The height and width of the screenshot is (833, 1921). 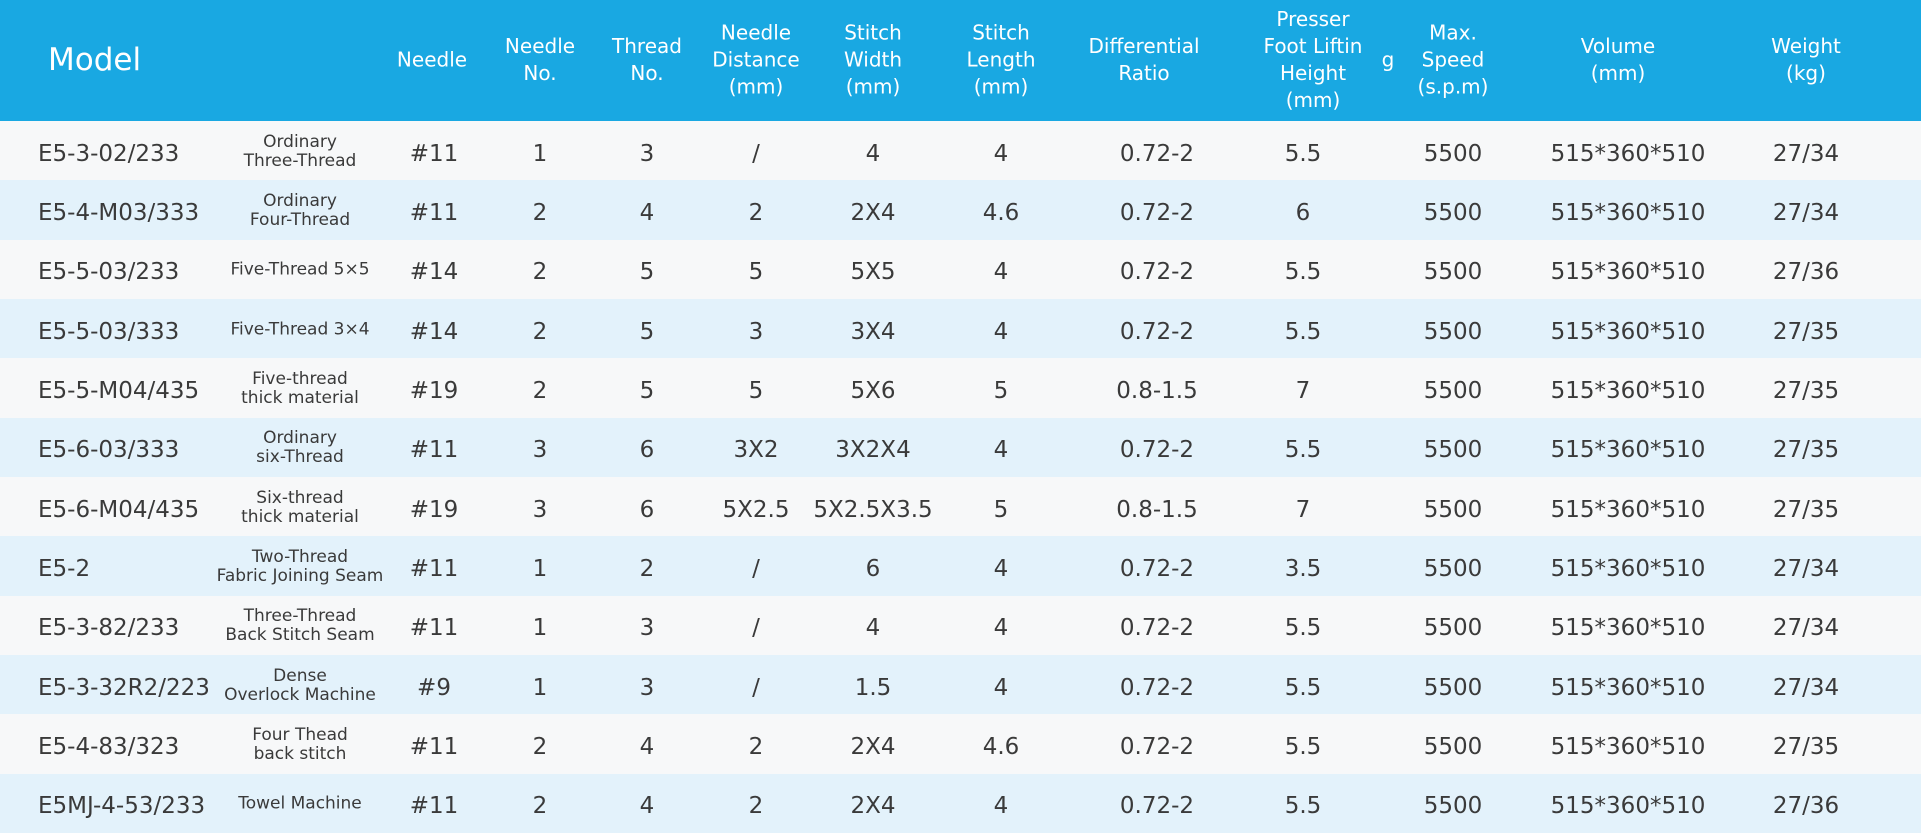 I want to click on text-line: Two-Thread, so click(x=300, y=556).